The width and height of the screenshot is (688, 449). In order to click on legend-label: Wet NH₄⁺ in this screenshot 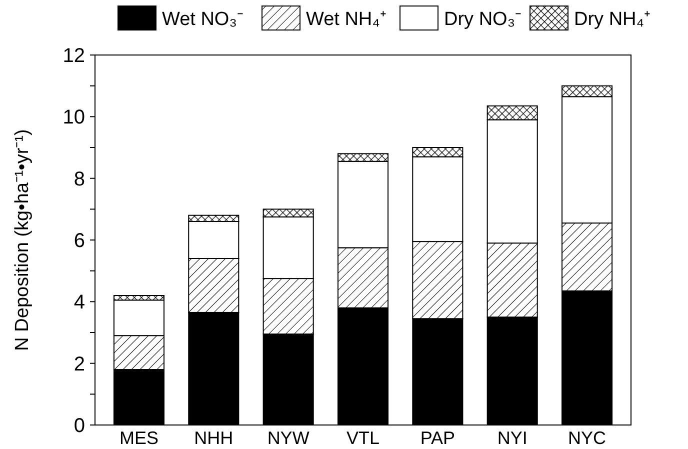, I will do `click(346, 19)`.